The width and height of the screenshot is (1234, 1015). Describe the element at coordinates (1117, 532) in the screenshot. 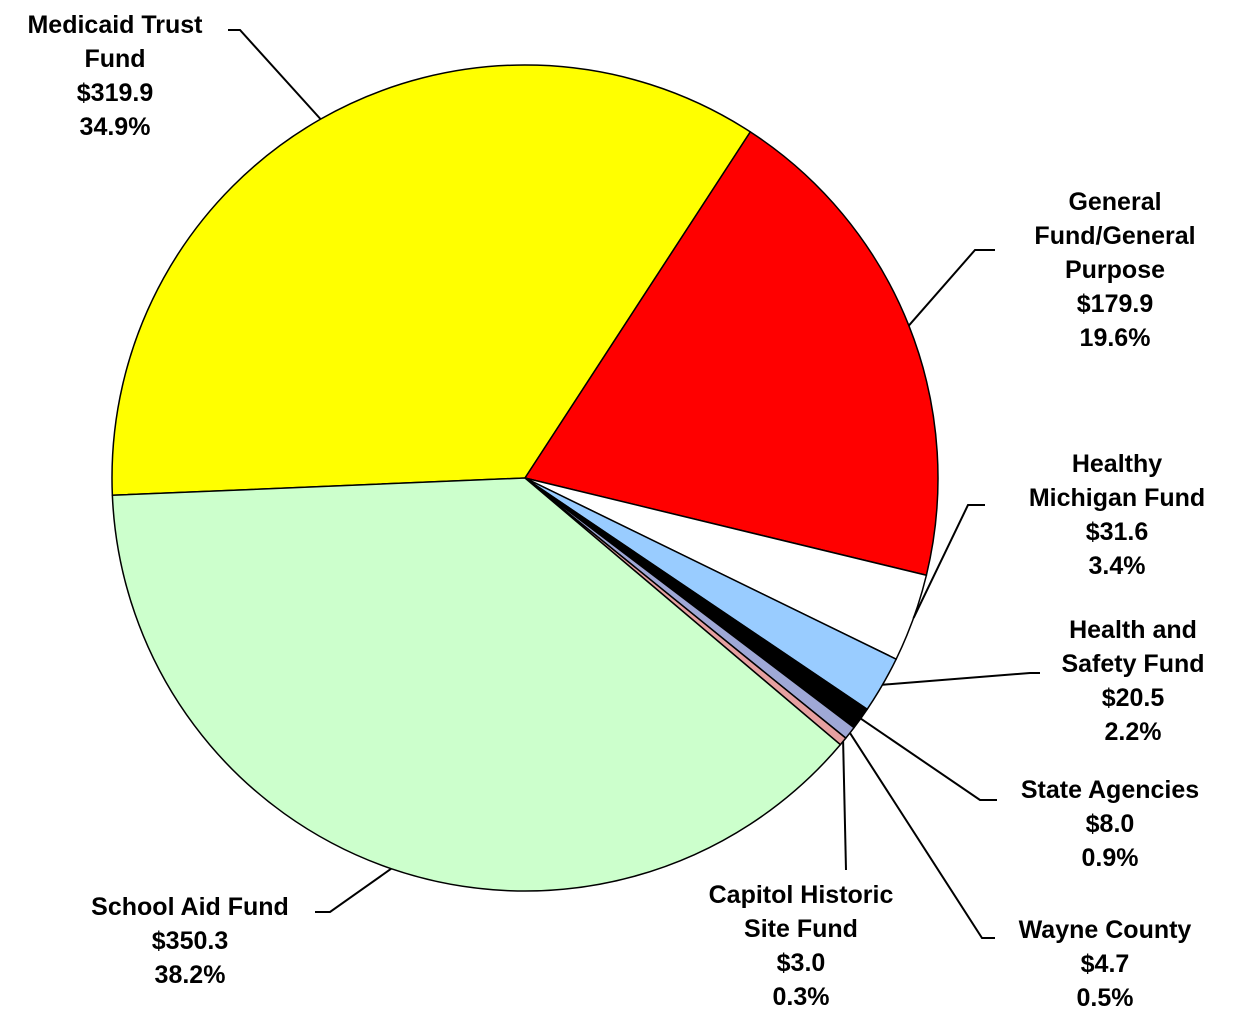

I see `label-value: $31.6` at that location.